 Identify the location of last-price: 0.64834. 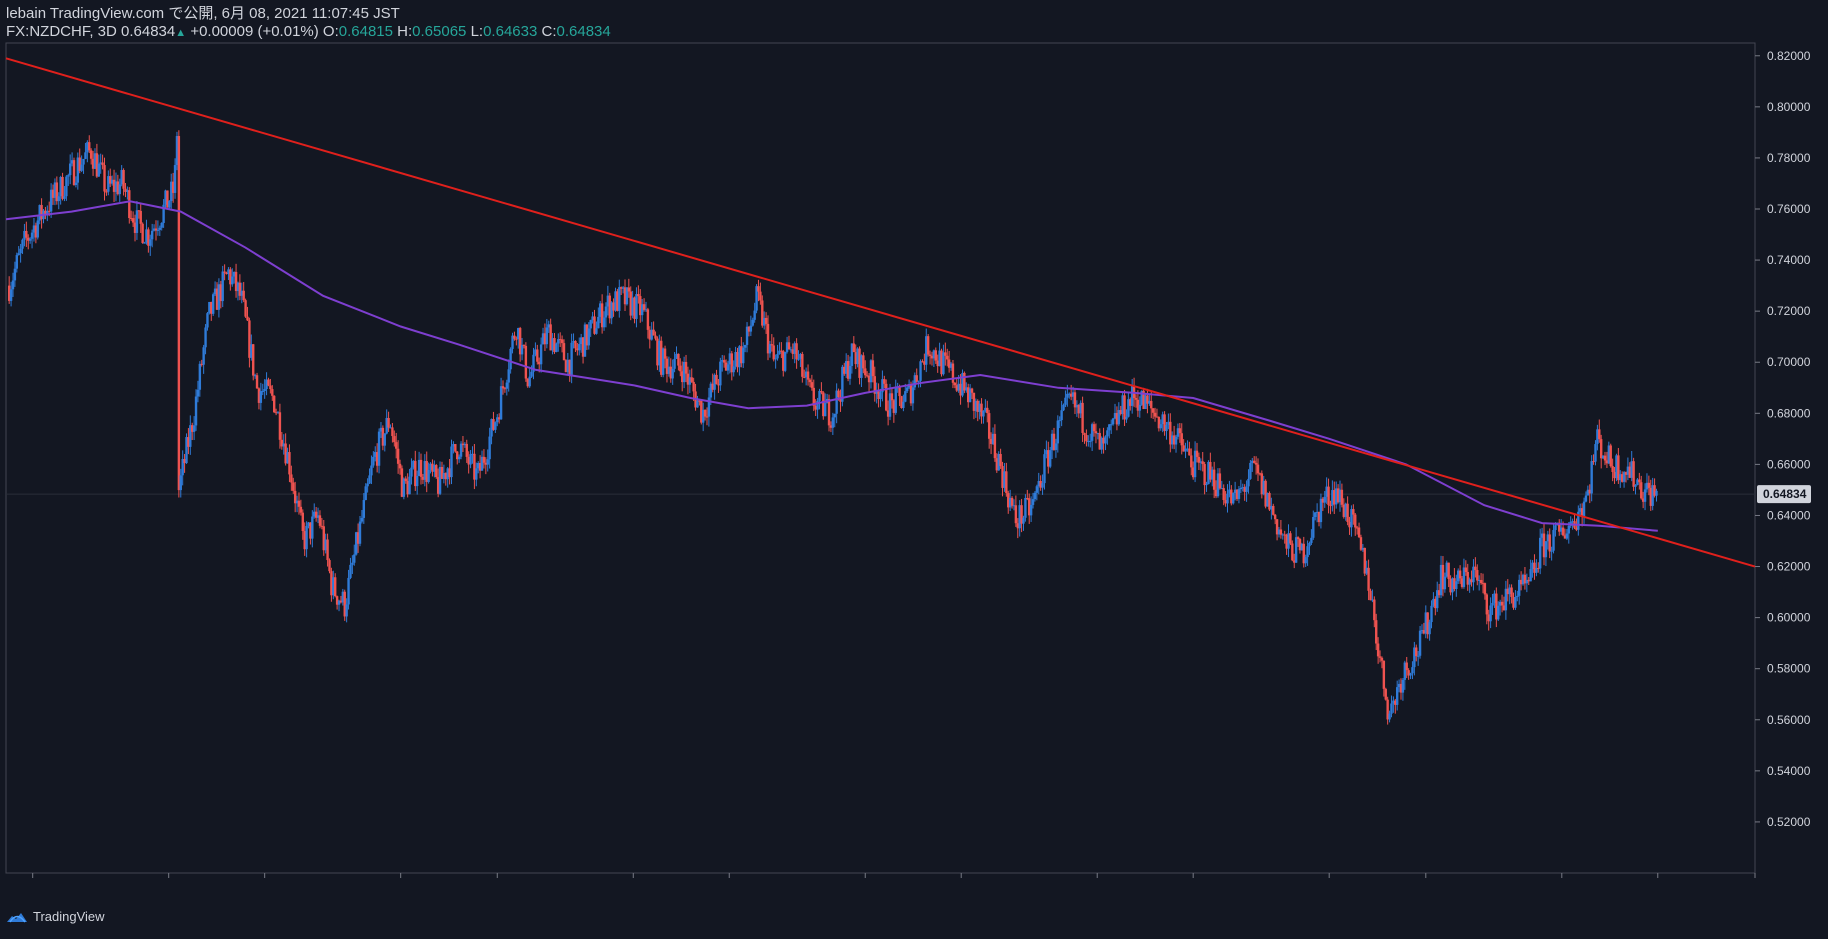
(148, 31).